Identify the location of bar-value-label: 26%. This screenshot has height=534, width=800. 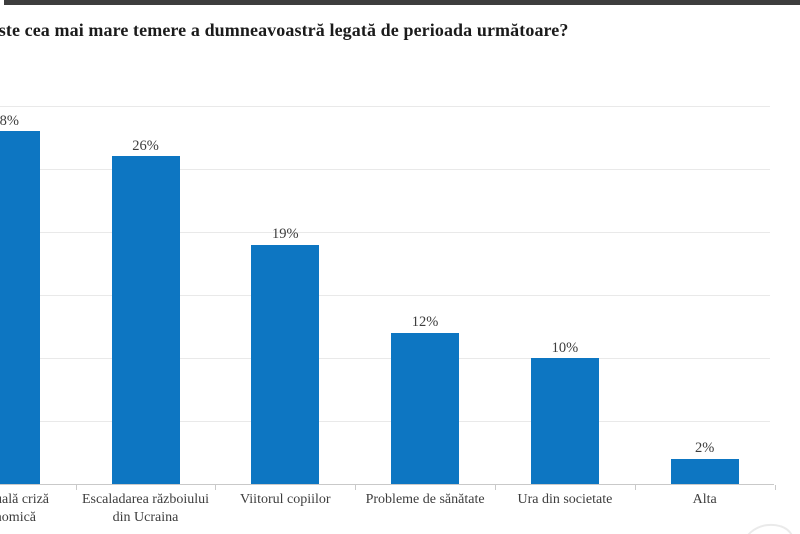
(145, 145).